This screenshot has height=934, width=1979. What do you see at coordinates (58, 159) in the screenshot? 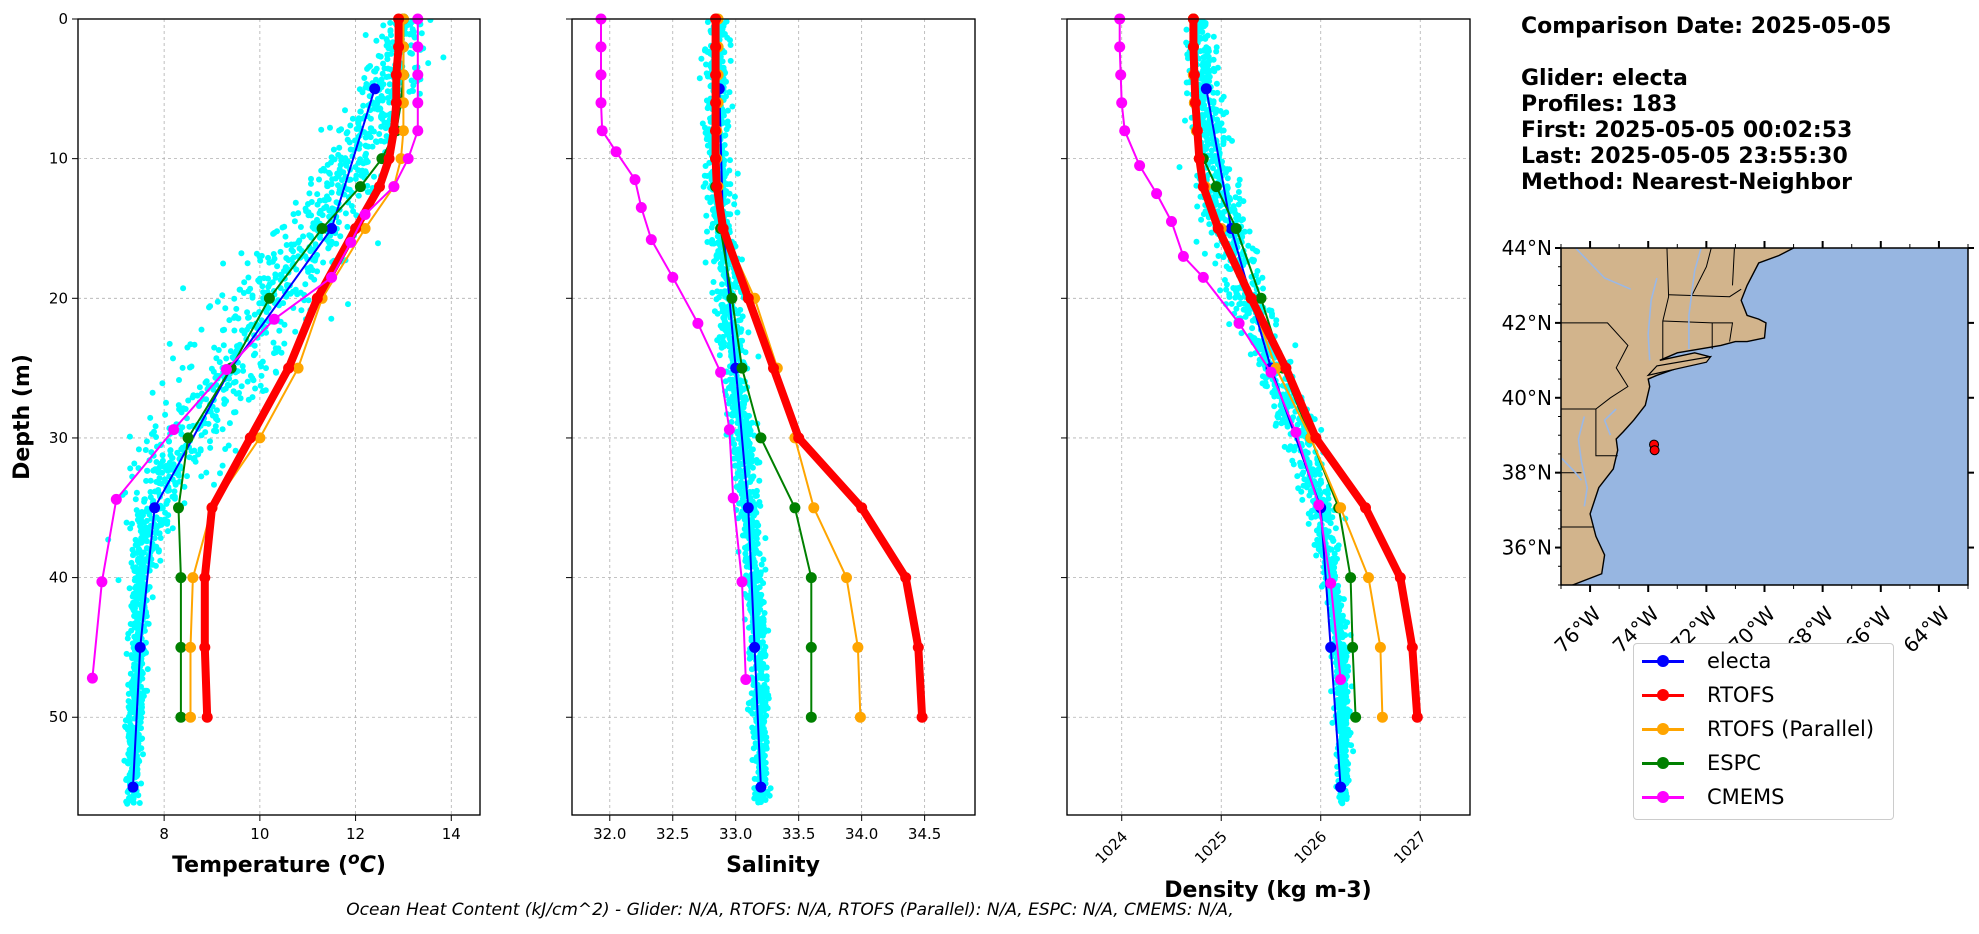
I see `y-tick-label: 10` at bounding box center [58, 159].